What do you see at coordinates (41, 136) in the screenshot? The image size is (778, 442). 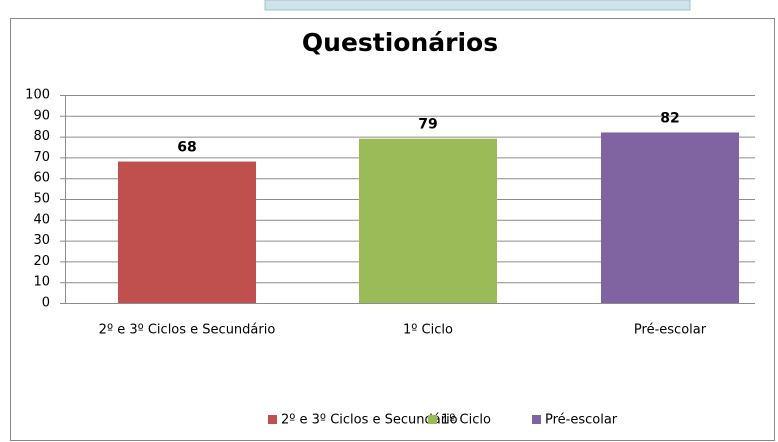 I see `y-tick-label: 80` at bounding box center [41, 136].